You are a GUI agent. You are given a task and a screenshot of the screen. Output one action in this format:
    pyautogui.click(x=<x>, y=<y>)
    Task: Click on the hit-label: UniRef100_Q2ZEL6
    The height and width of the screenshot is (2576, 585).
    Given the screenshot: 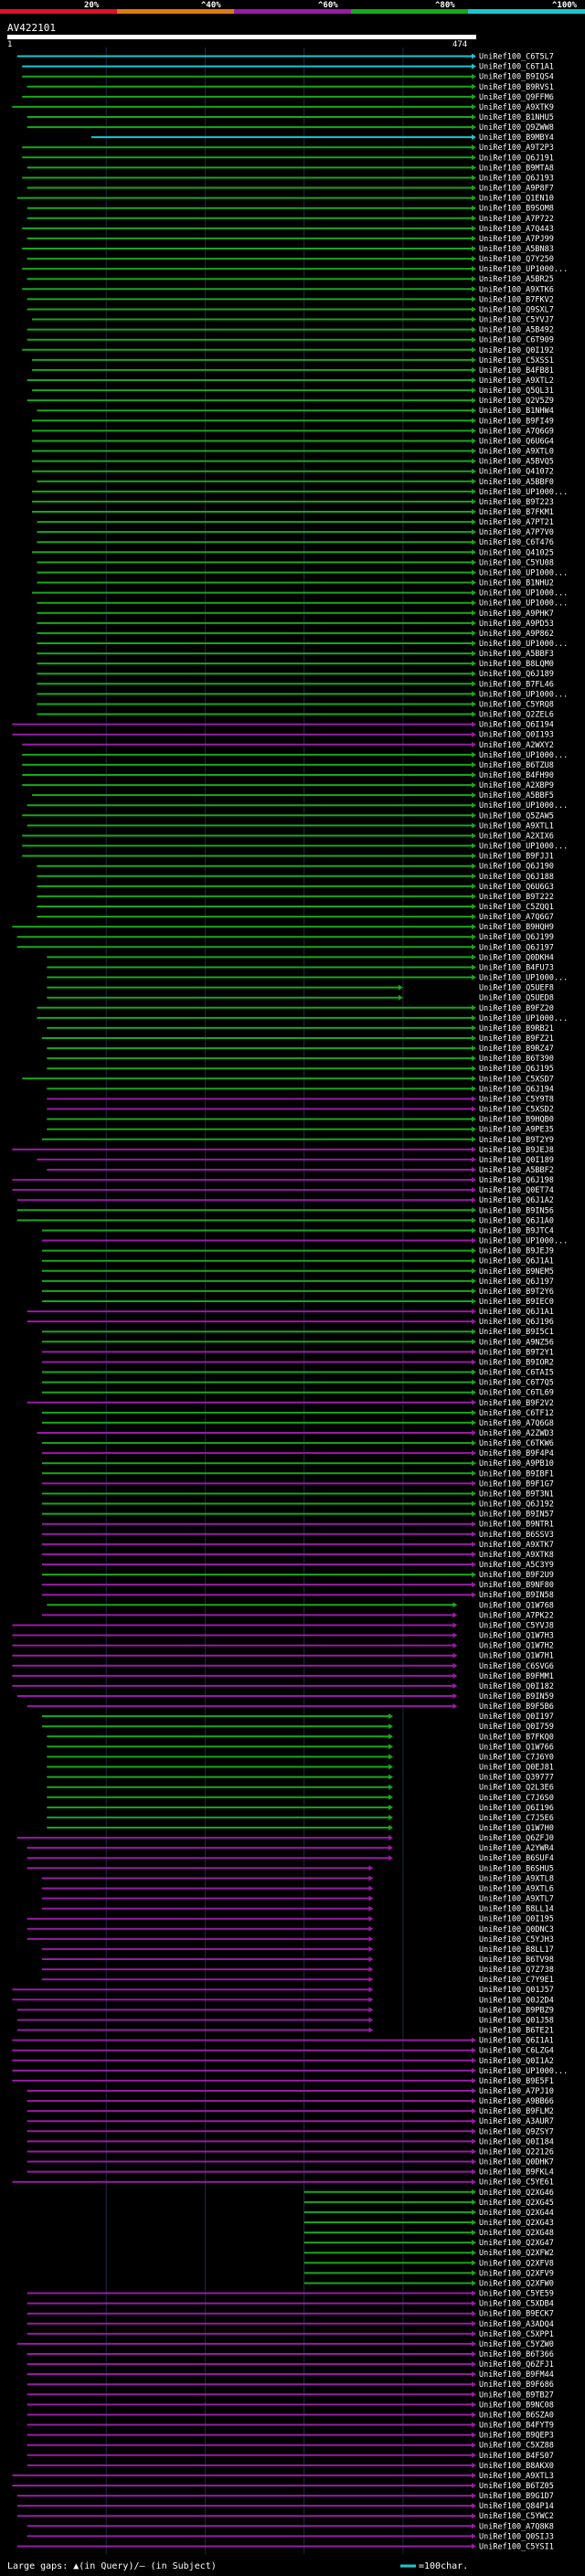 What is the action you would take?
    pyautogui.click(x=516, y=715)
    